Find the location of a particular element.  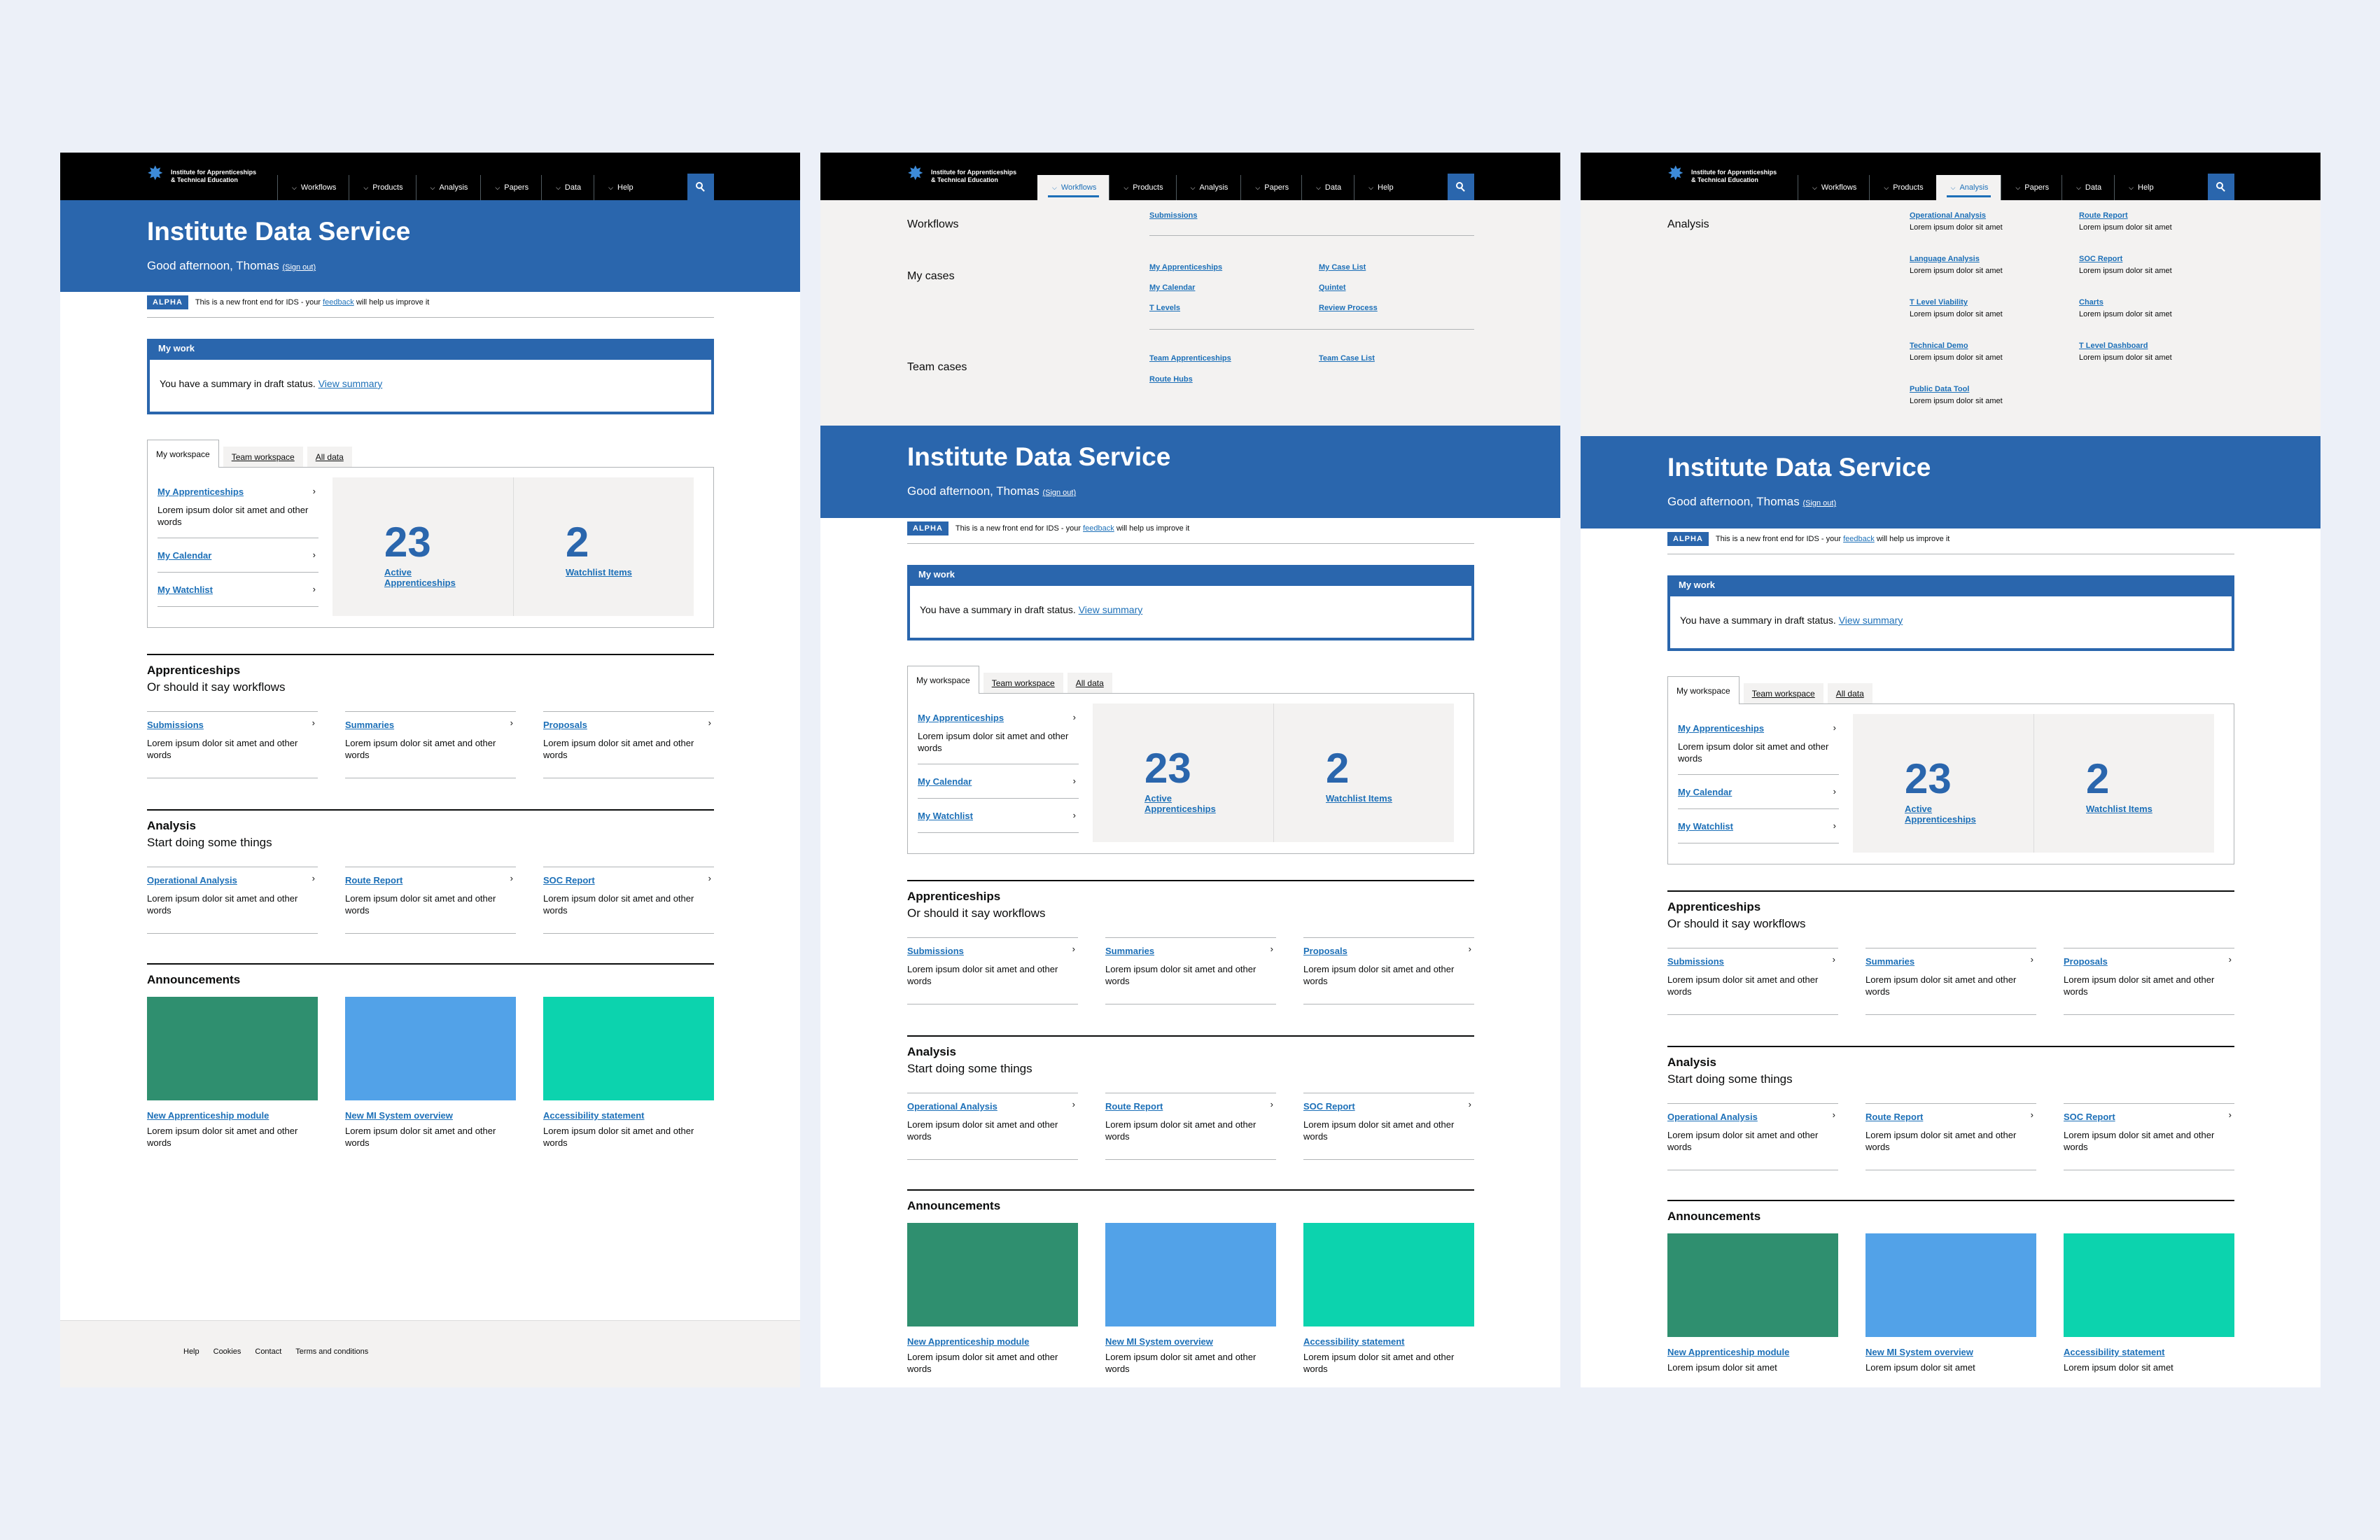

menu-link-soc-report: SOC Report is located at coordinates (2101, 259).